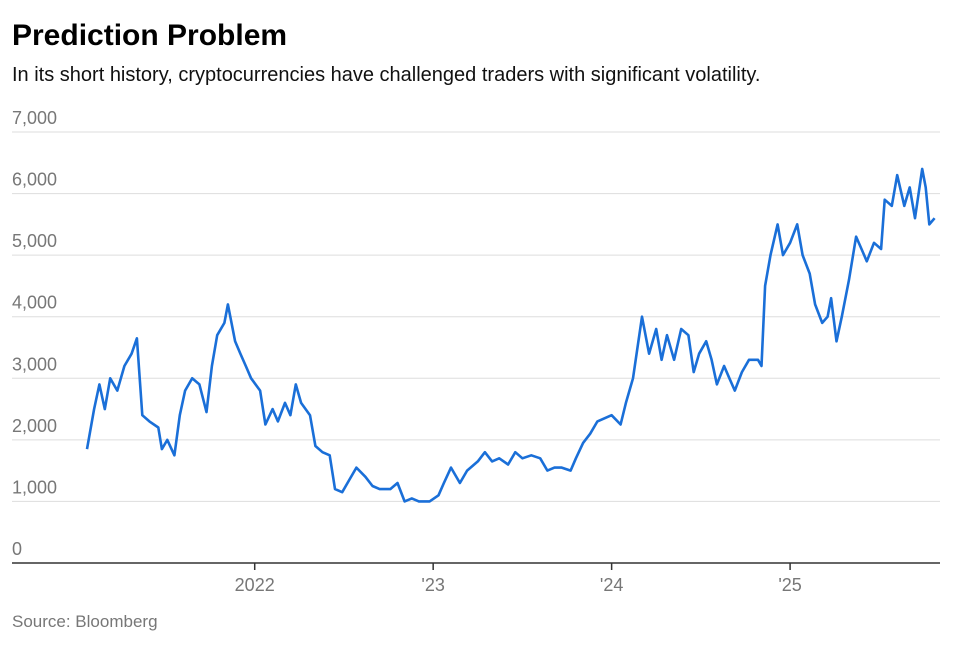 The width and height of the screenshot is (960, 647). I want to click on y-tick-label: 5,000, so click(34, 241).